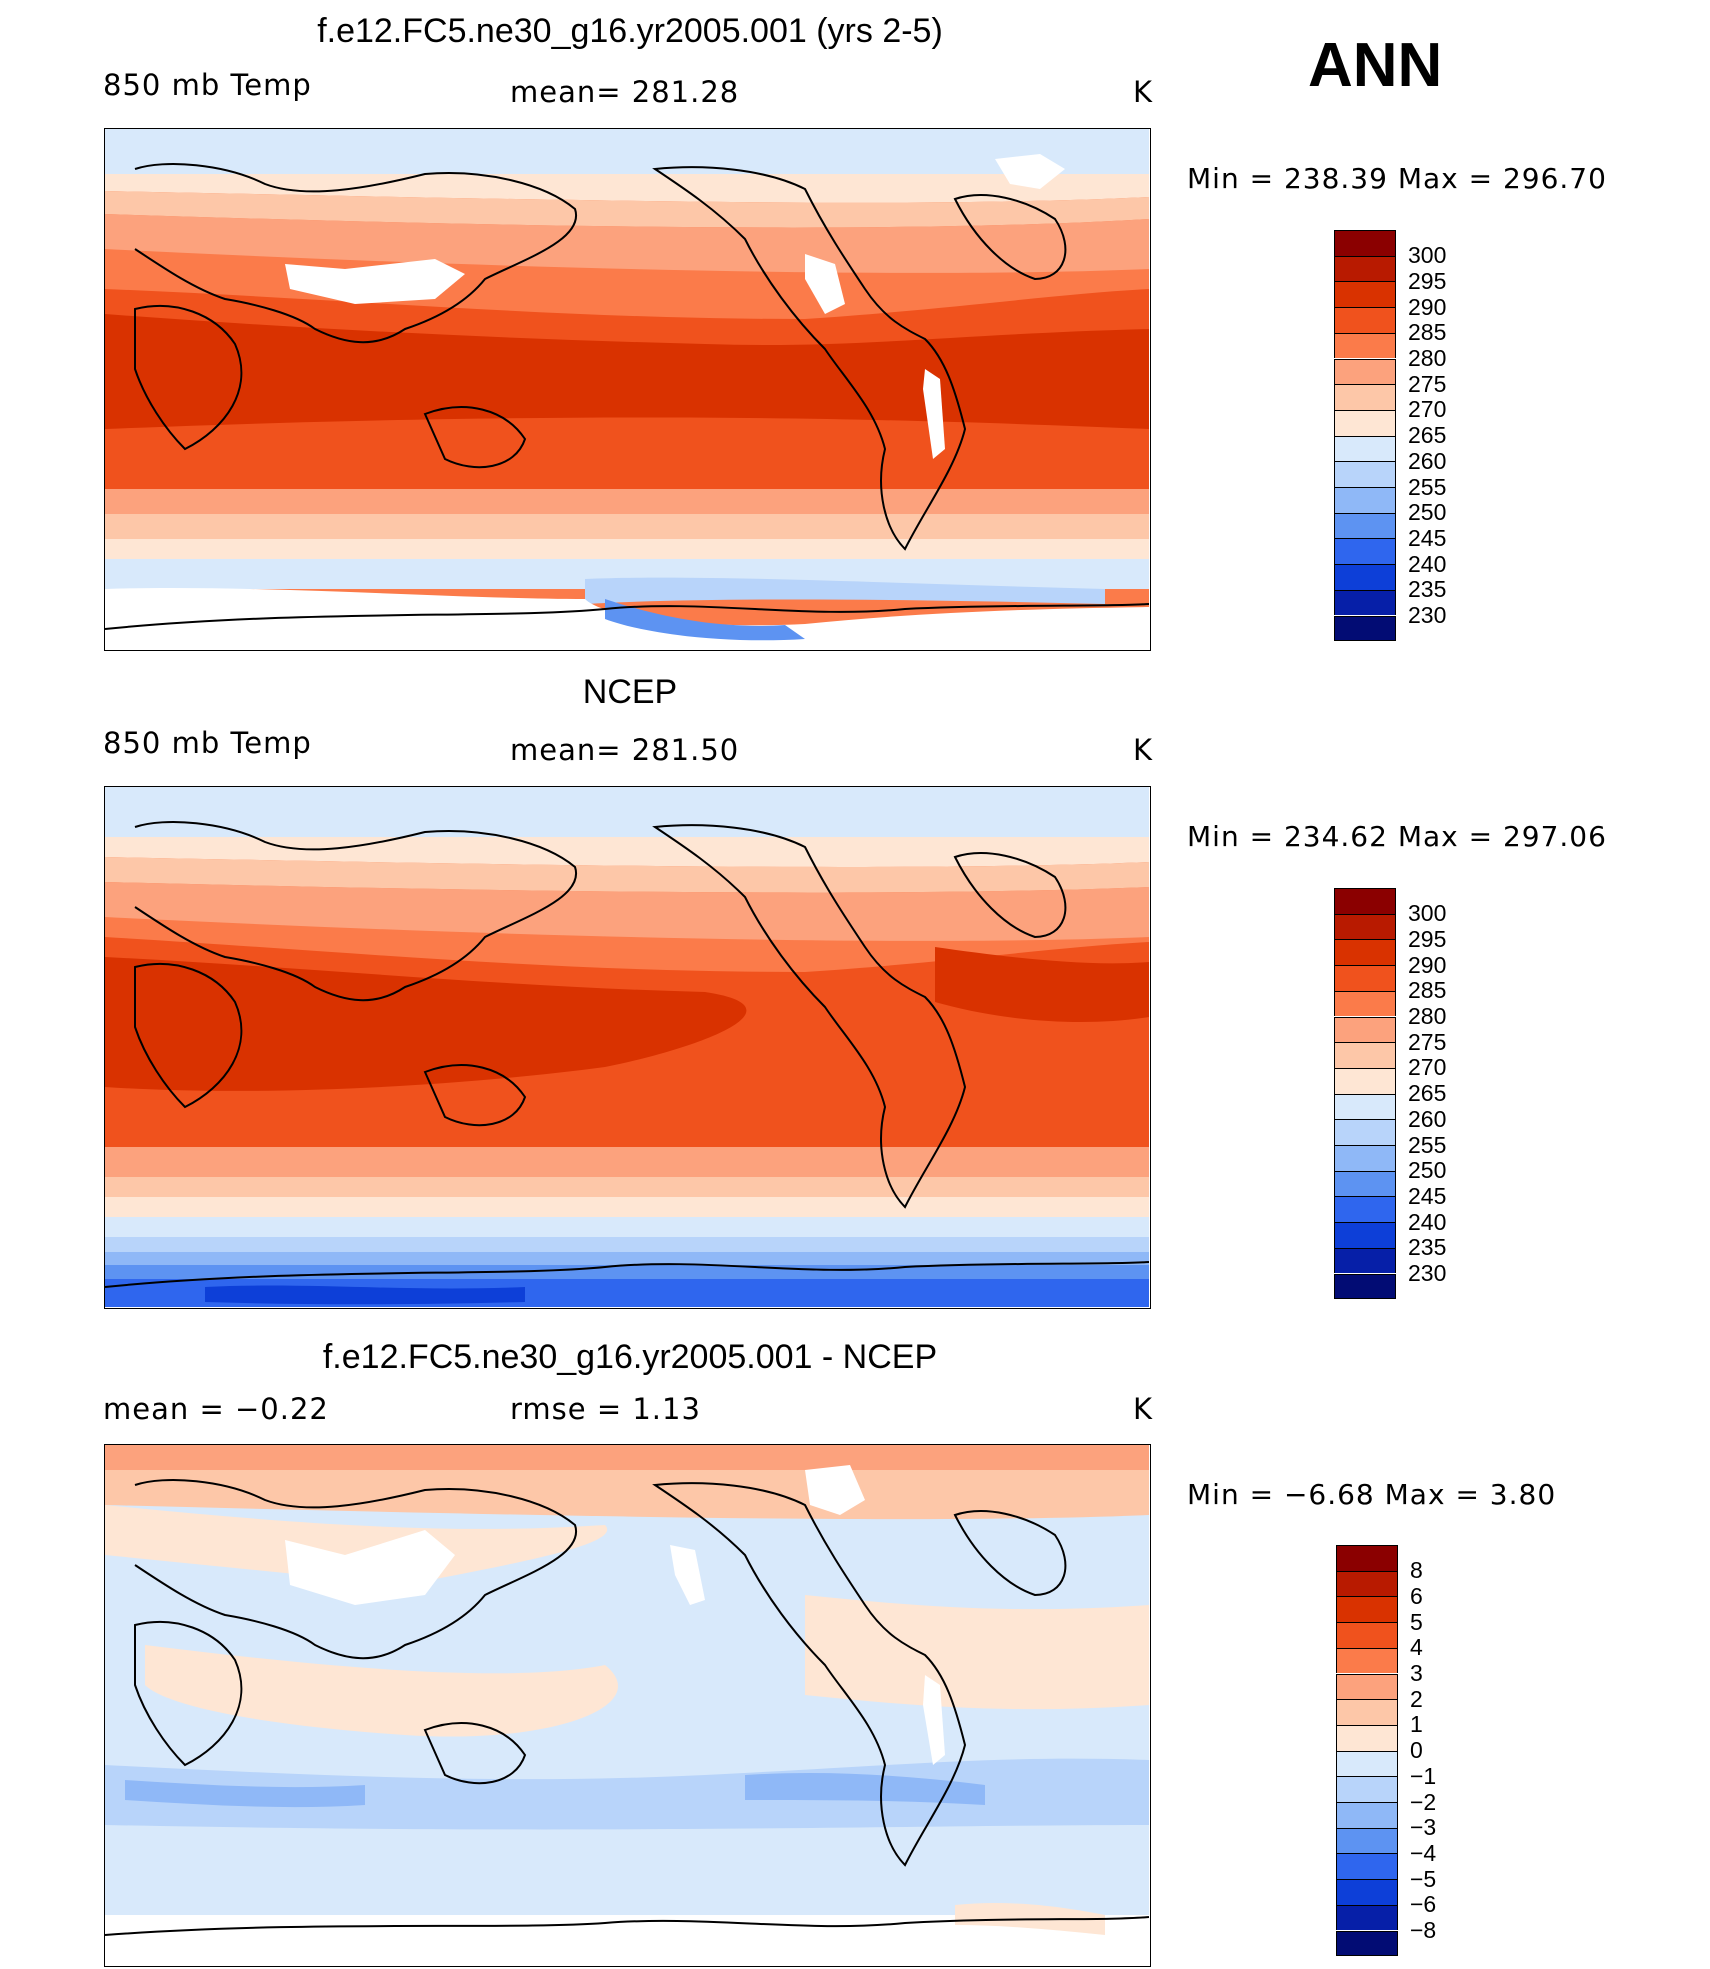 The height and width of the screenshot is (1969, 1710). What do you see at coordinates (1143, 1409) in the screenshot?
I see `panel-diff-units-label: K` at bounding box center [1143, 1409].